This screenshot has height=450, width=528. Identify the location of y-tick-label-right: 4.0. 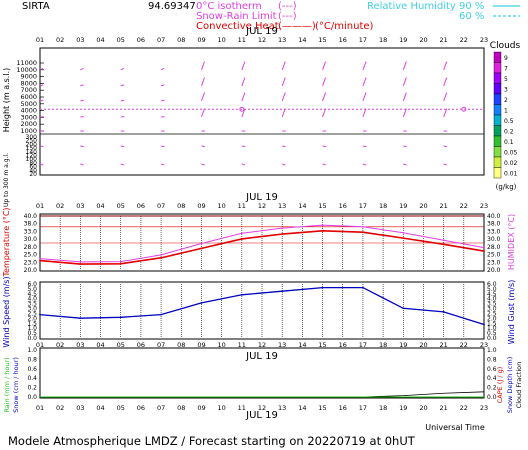
(492, 299).